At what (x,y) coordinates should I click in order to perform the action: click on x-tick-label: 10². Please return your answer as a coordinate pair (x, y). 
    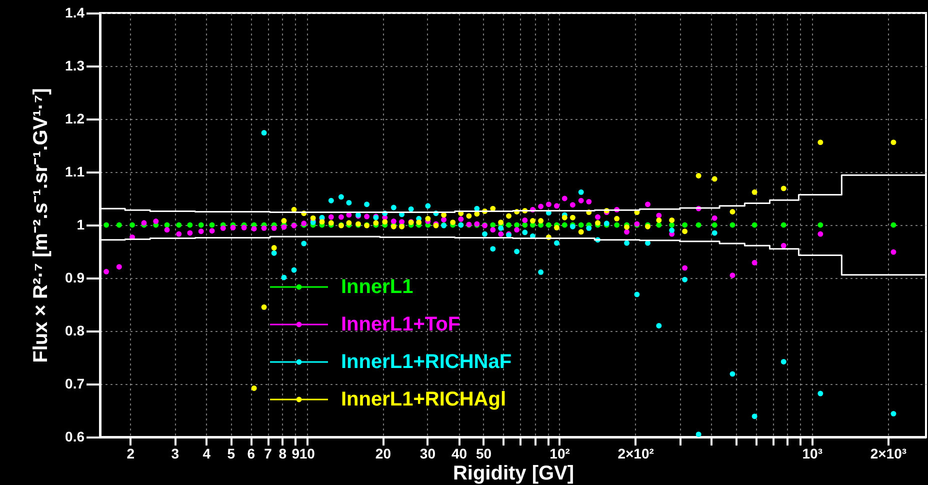
    Looking at the image, I should click on (560, 454).